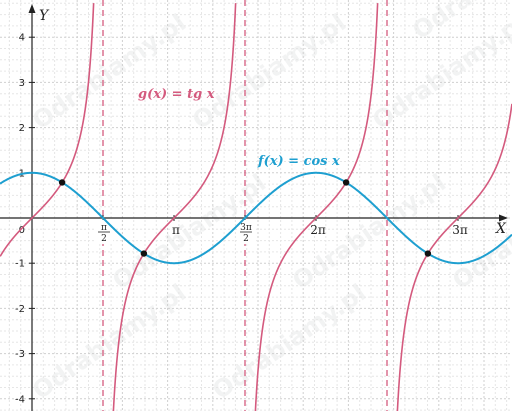 This screenshot has height=411, width=512. What do you see at coordinates (20, 264) in the screenshot?
I see `y-tick-label: -1` at bounding box center [20, 264].